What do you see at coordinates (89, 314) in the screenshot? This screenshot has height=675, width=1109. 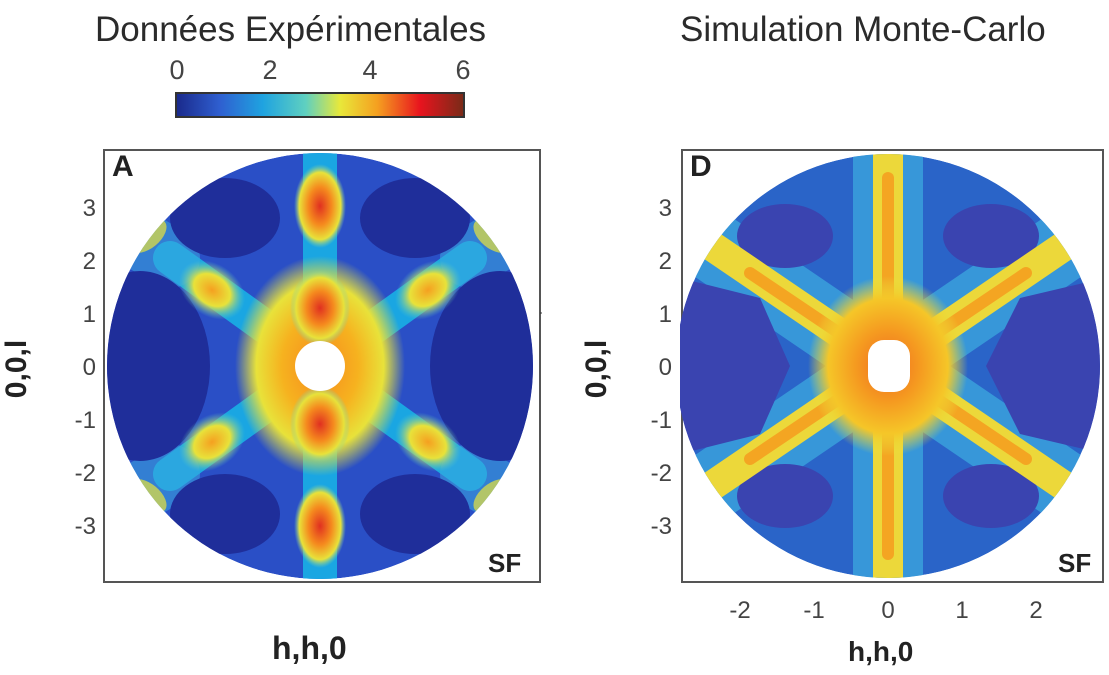 I see `panel-a-ytick: 1` at bounding box center [89, 314].